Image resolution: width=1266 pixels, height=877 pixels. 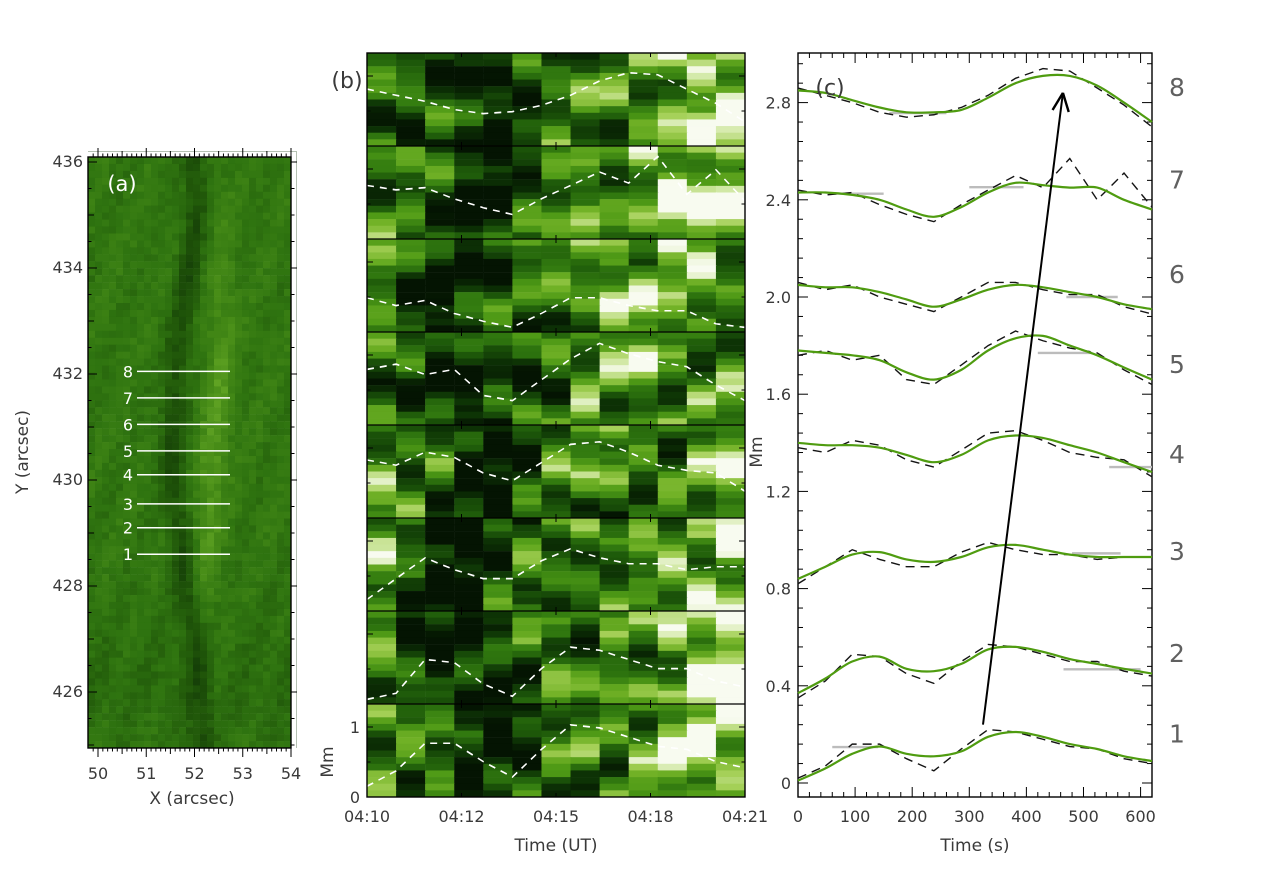 What do you see at coordinates (121, 184) in the screenshot?
I see `panel-a-letter: (a)` at bounding box center [121, 184].